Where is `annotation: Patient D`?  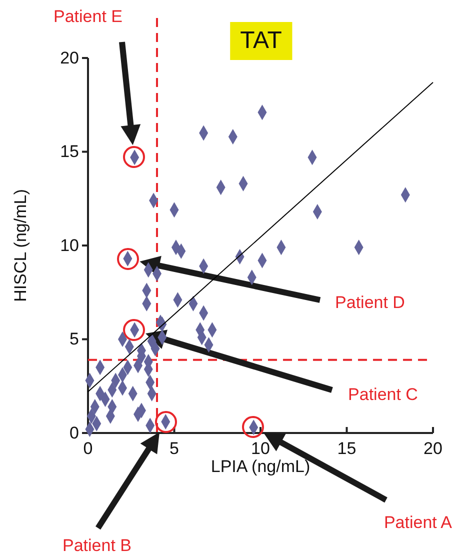 annotation: Patient D is located at coordinates (370, 302).